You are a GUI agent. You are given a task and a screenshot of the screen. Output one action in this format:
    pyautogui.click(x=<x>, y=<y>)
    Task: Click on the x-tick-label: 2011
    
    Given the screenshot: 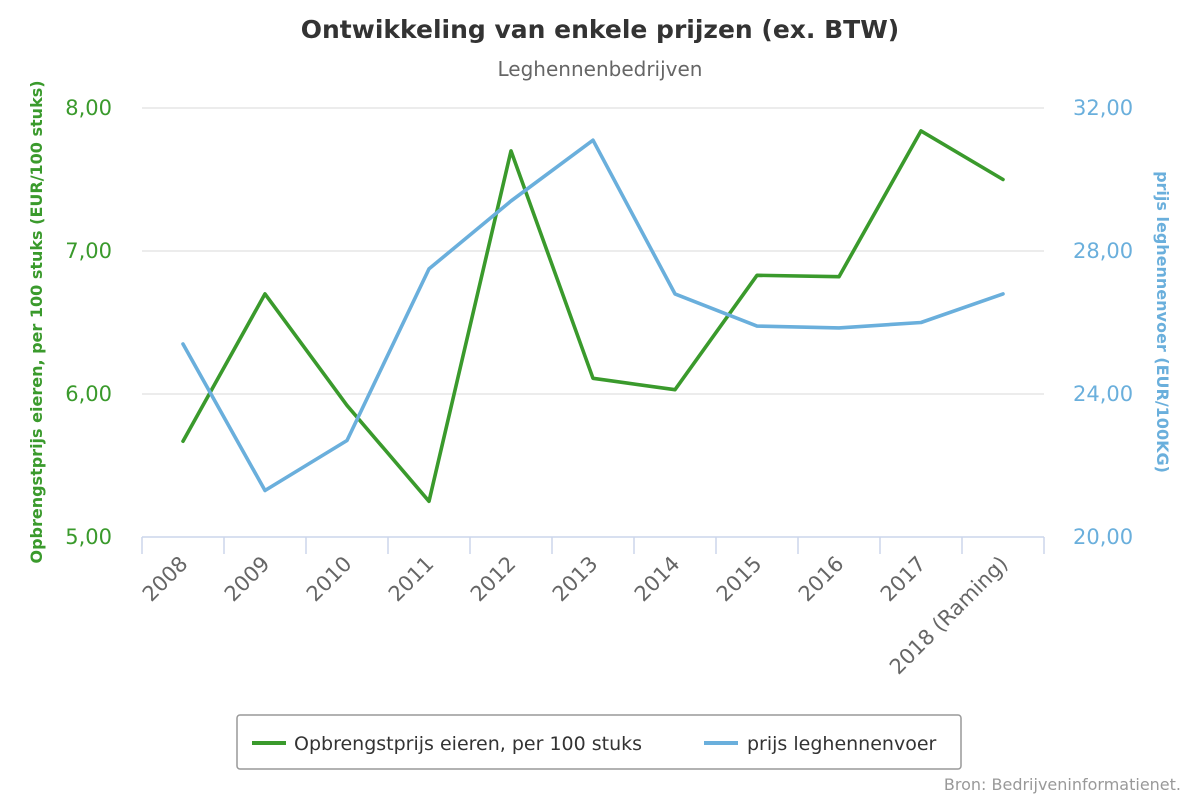 What is the action you would take?
    pyautogui.click(x=411, y=579)
    